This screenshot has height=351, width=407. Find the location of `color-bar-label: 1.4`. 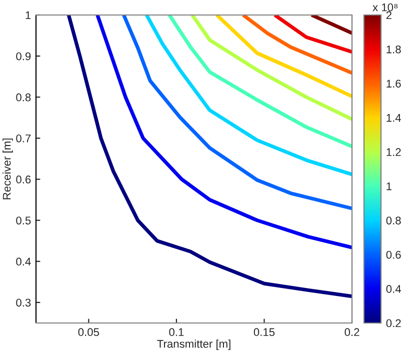

color-bar-label: 1.4 is located at coordinates (393, 118).